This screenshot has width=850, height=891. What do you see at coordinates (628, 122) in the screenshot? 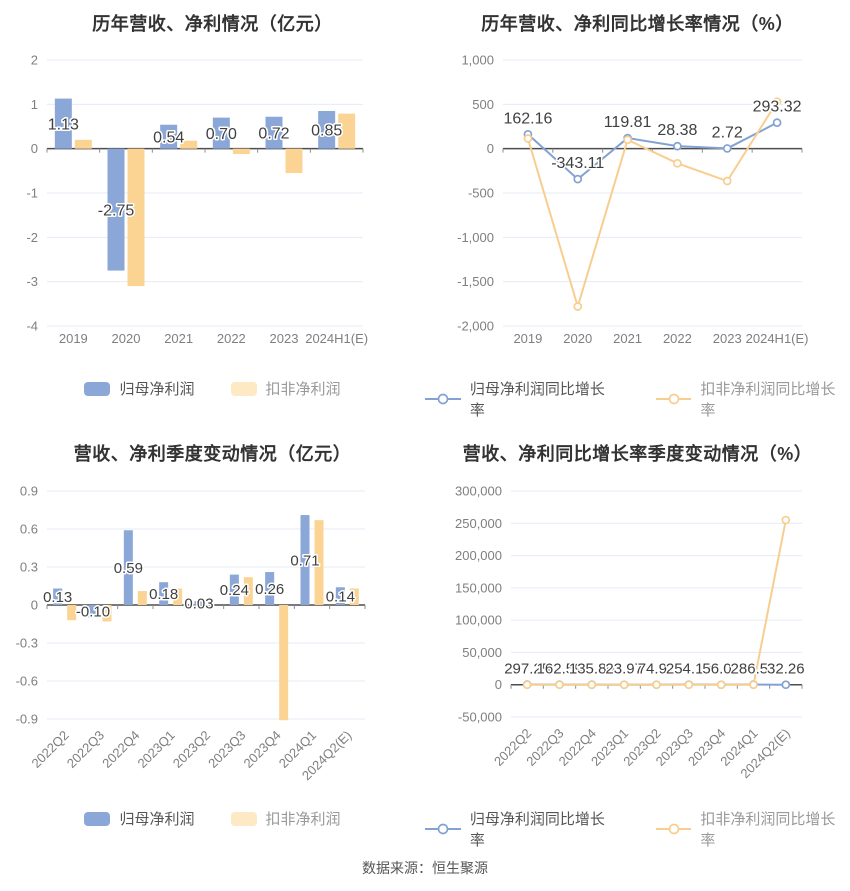
I see `value-label: 119.81` at bounding box center [628, 122].